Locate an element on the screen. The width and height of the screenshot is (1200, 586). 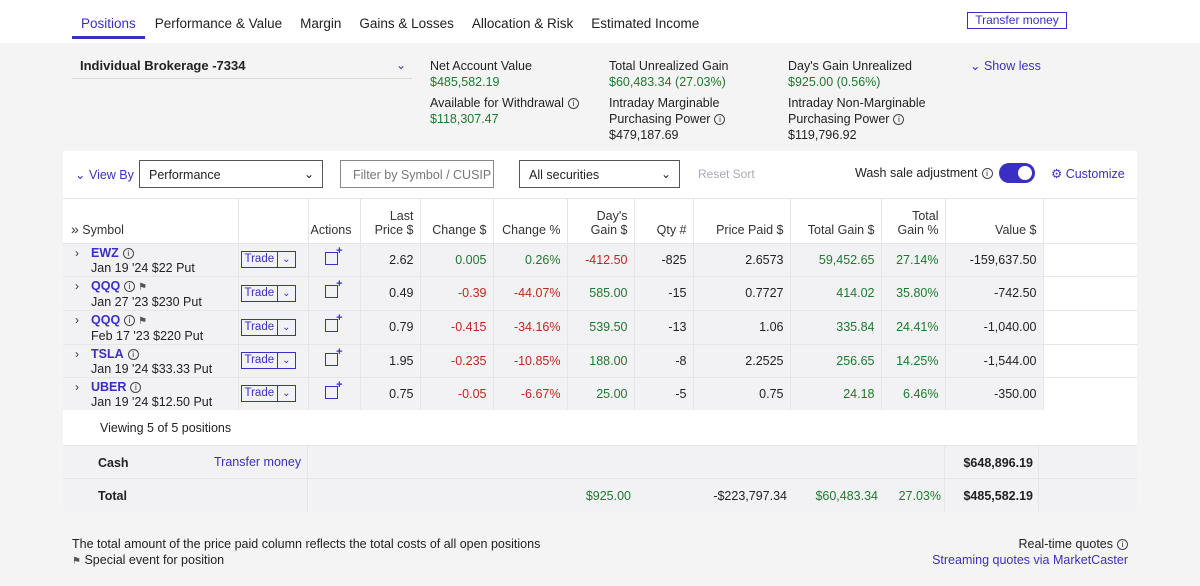
col-change: Change $ is located at coordinates (457, 221).